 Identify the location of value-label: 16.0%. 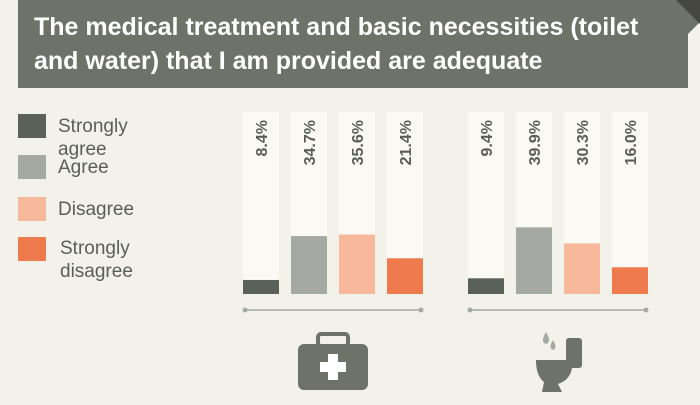
(631, 142).